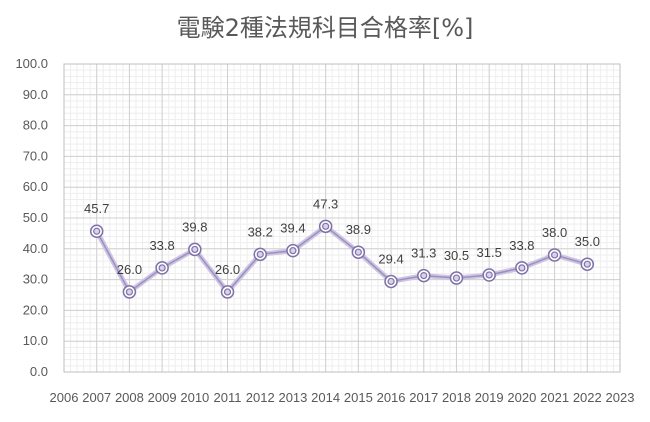 The width and height of the screenshot is (650, 422). I want to click on x-tick-label: 2012, so click(260, 397).